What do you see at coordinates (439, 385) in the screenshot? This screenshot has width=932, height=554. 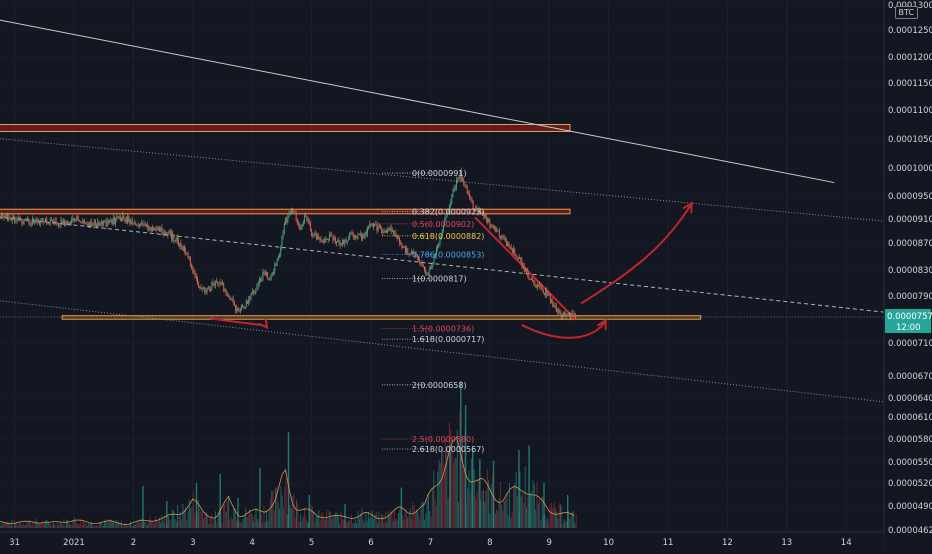 I see `fib-level-label: 2(0.0000658)` at bounding box center [439, 385].